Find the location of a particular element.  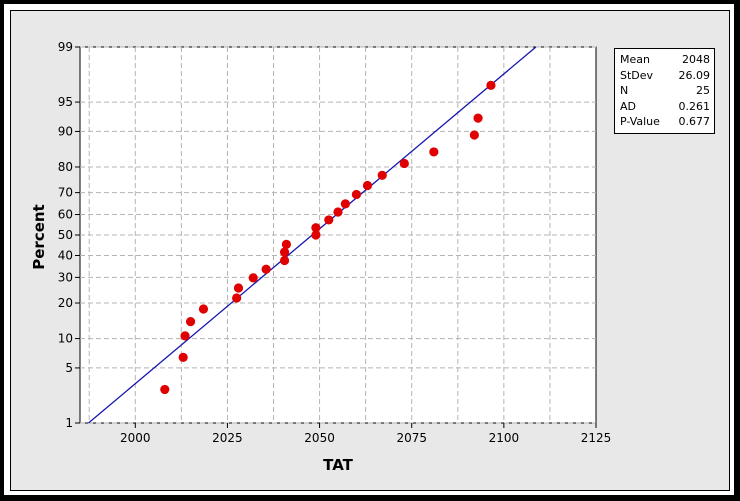

y-tick-label: 80 is located at coordinates (65, 167).